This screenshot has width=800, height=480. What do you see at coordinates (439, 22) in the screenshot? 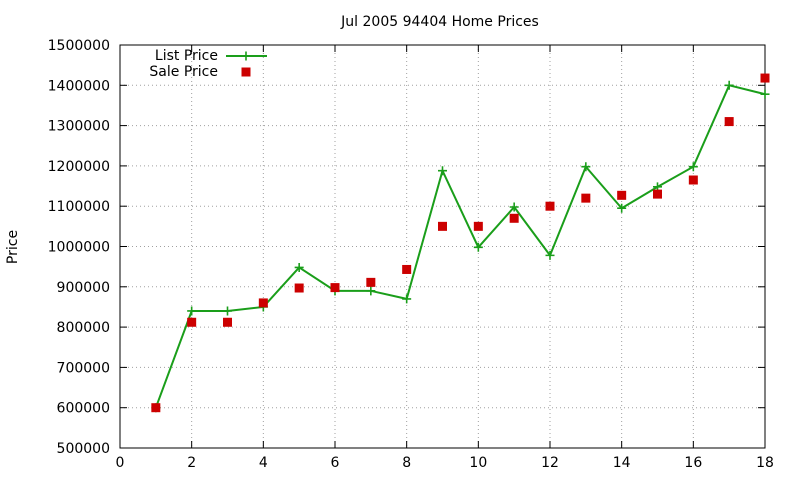
I see `chart-title: Jul 2005 94404 Home Prices` at bounding box center [439, 22].